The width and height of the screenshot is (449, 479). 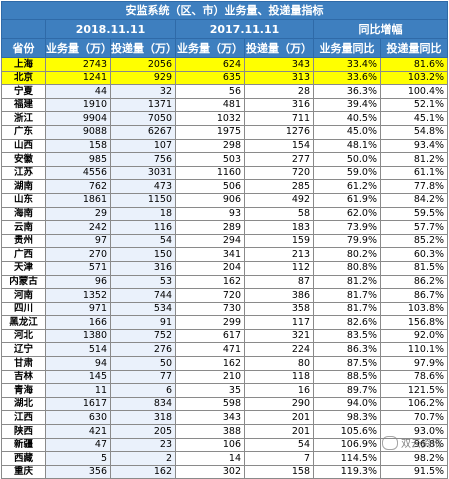 What do you see at coordinates (78, 200) in the screenshot?
I see `cell-b18: 1861` at bounding box center [78, 200].